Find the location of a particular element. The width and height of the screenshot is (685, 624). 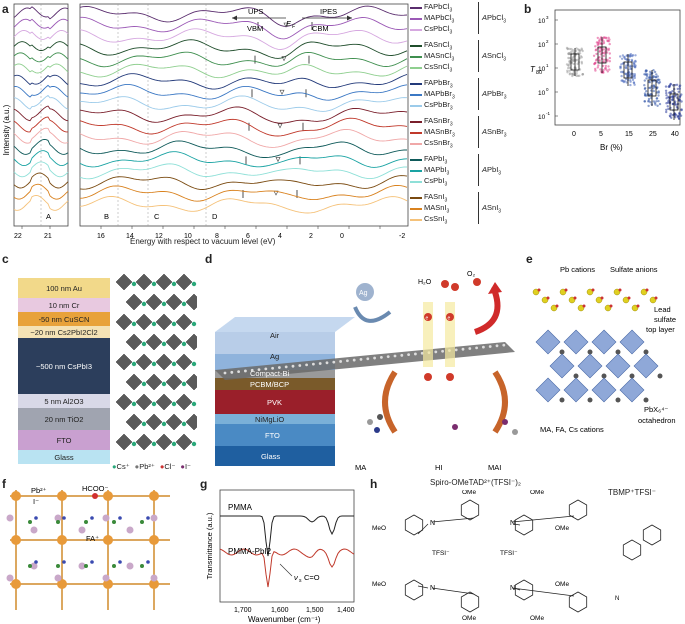

e-sulfate: Sulfate anions is located at coordinates (634, 269).